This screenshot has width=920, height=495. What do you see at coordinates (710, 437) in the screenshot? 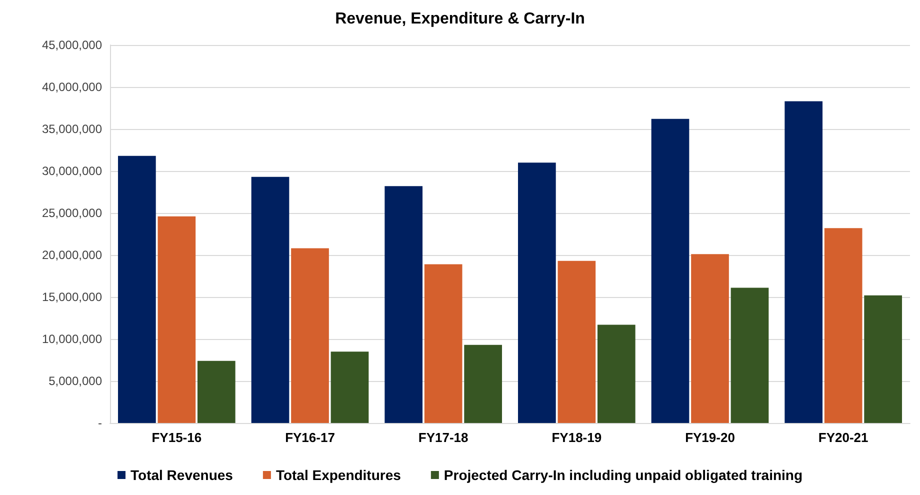
I see `x-tick-label: FY19-20` at bounding box center [710, 437].